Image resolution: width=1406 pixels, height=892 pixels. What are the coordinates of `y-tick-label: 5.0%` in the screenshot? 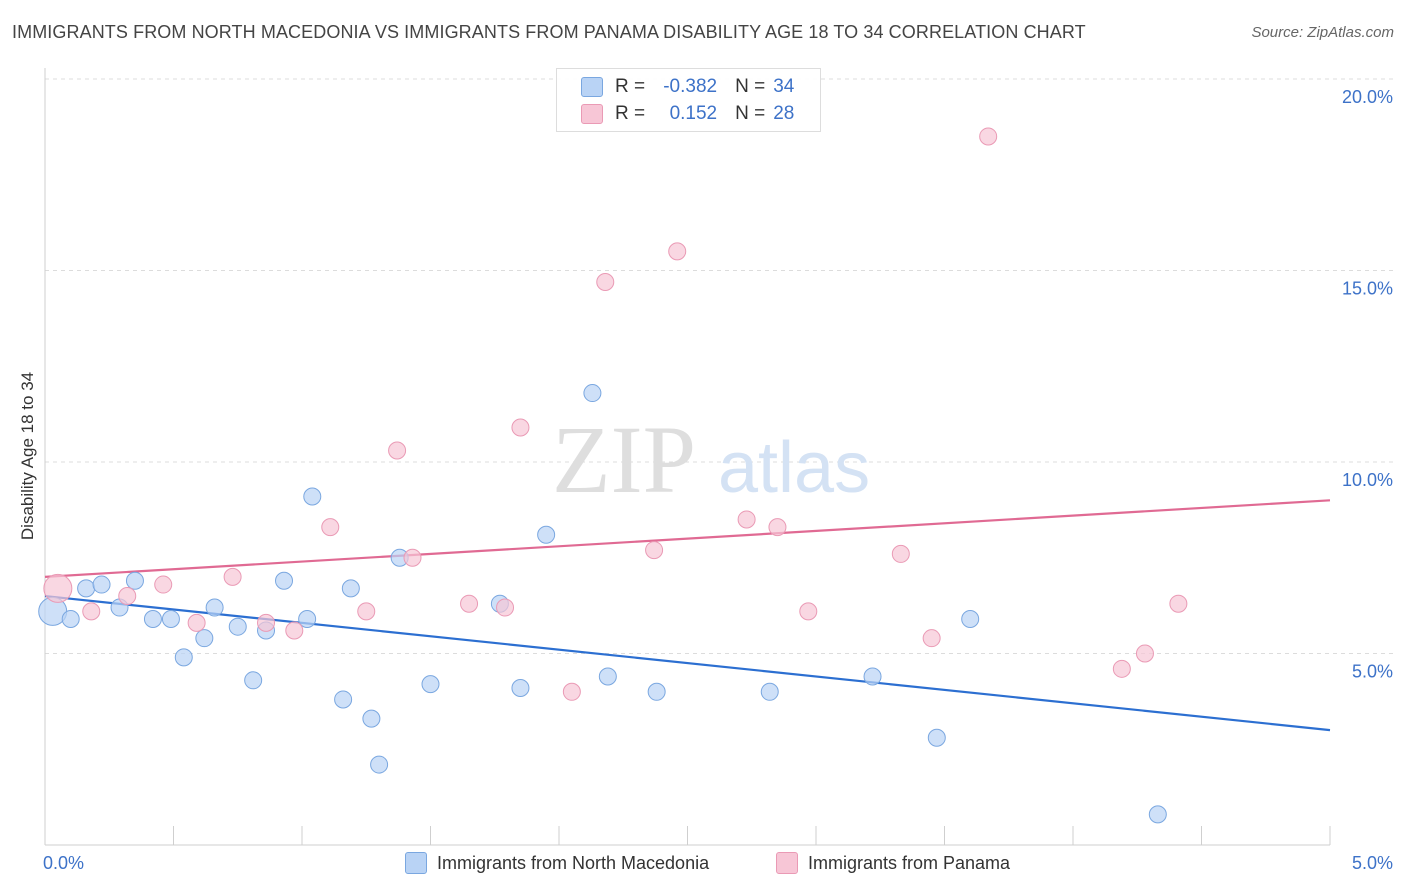 It's located at (1372, 672).